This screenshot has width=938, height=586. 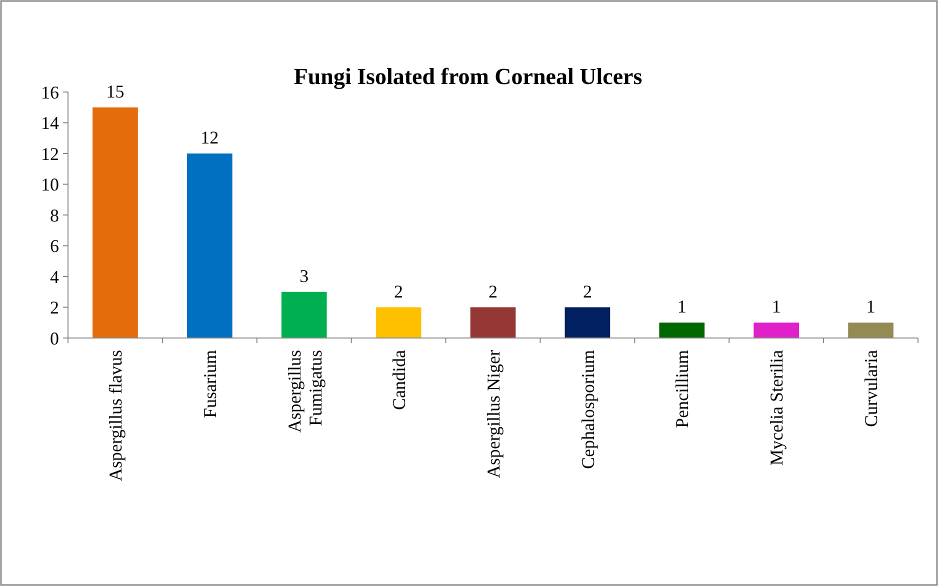 What do you see at coordinates (116, 416) in the screenshot?
I see `x-tick-label: Aspergillus flavus` at bounding box center [116, 416].